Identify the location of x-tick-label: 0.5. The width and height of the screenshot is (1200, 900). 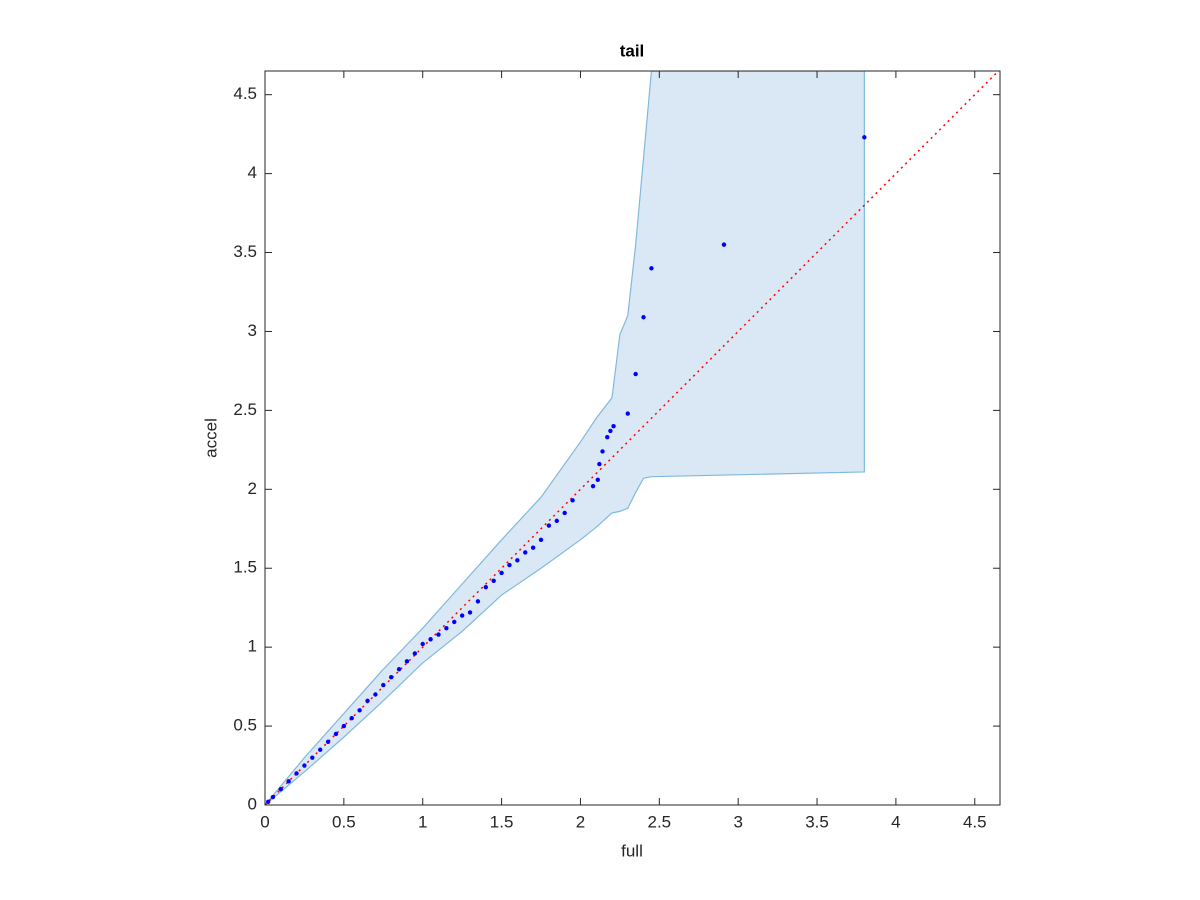
(344, 821).